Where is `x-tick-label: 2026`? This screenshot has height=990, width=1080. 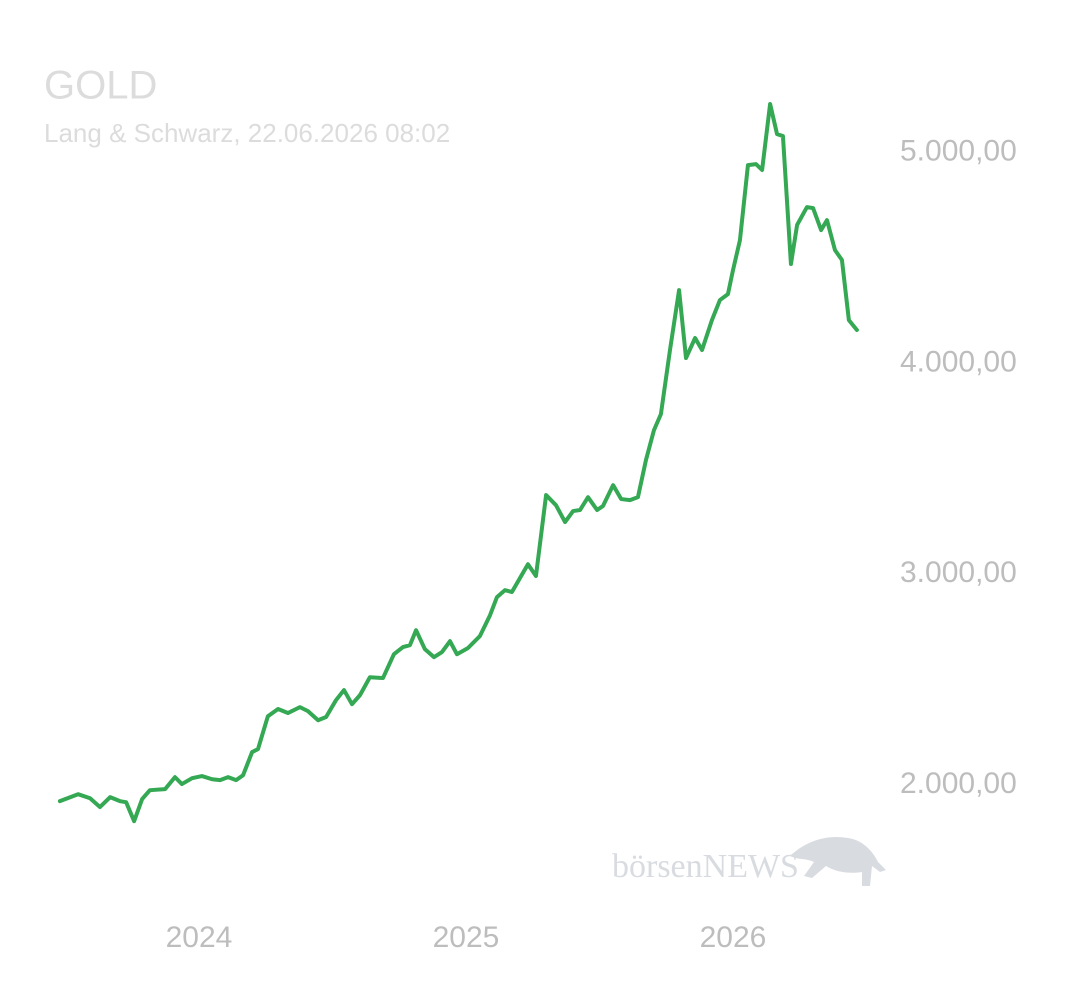
x-tick-label: 2026 is located at coordinates (733, 937).